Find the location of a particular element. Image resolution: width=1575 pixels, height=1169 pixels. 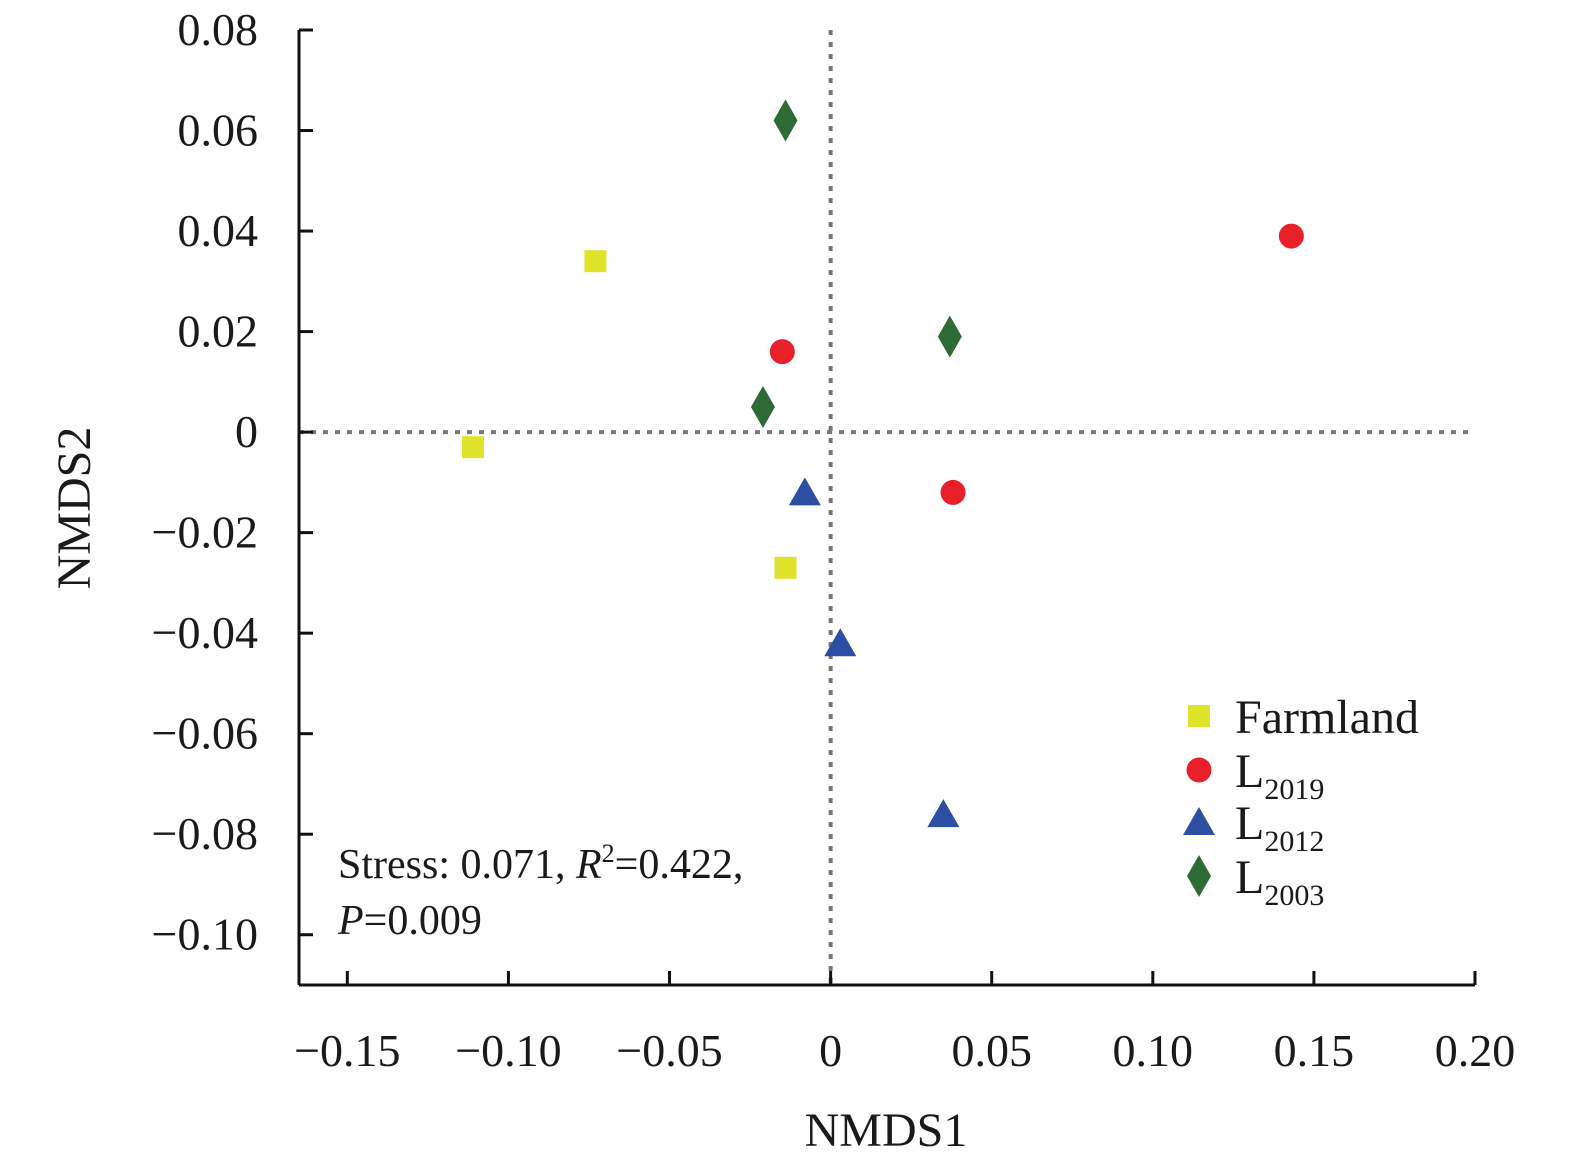

x-tick-label: 0.10 is located at coordinates (1153, 1050).